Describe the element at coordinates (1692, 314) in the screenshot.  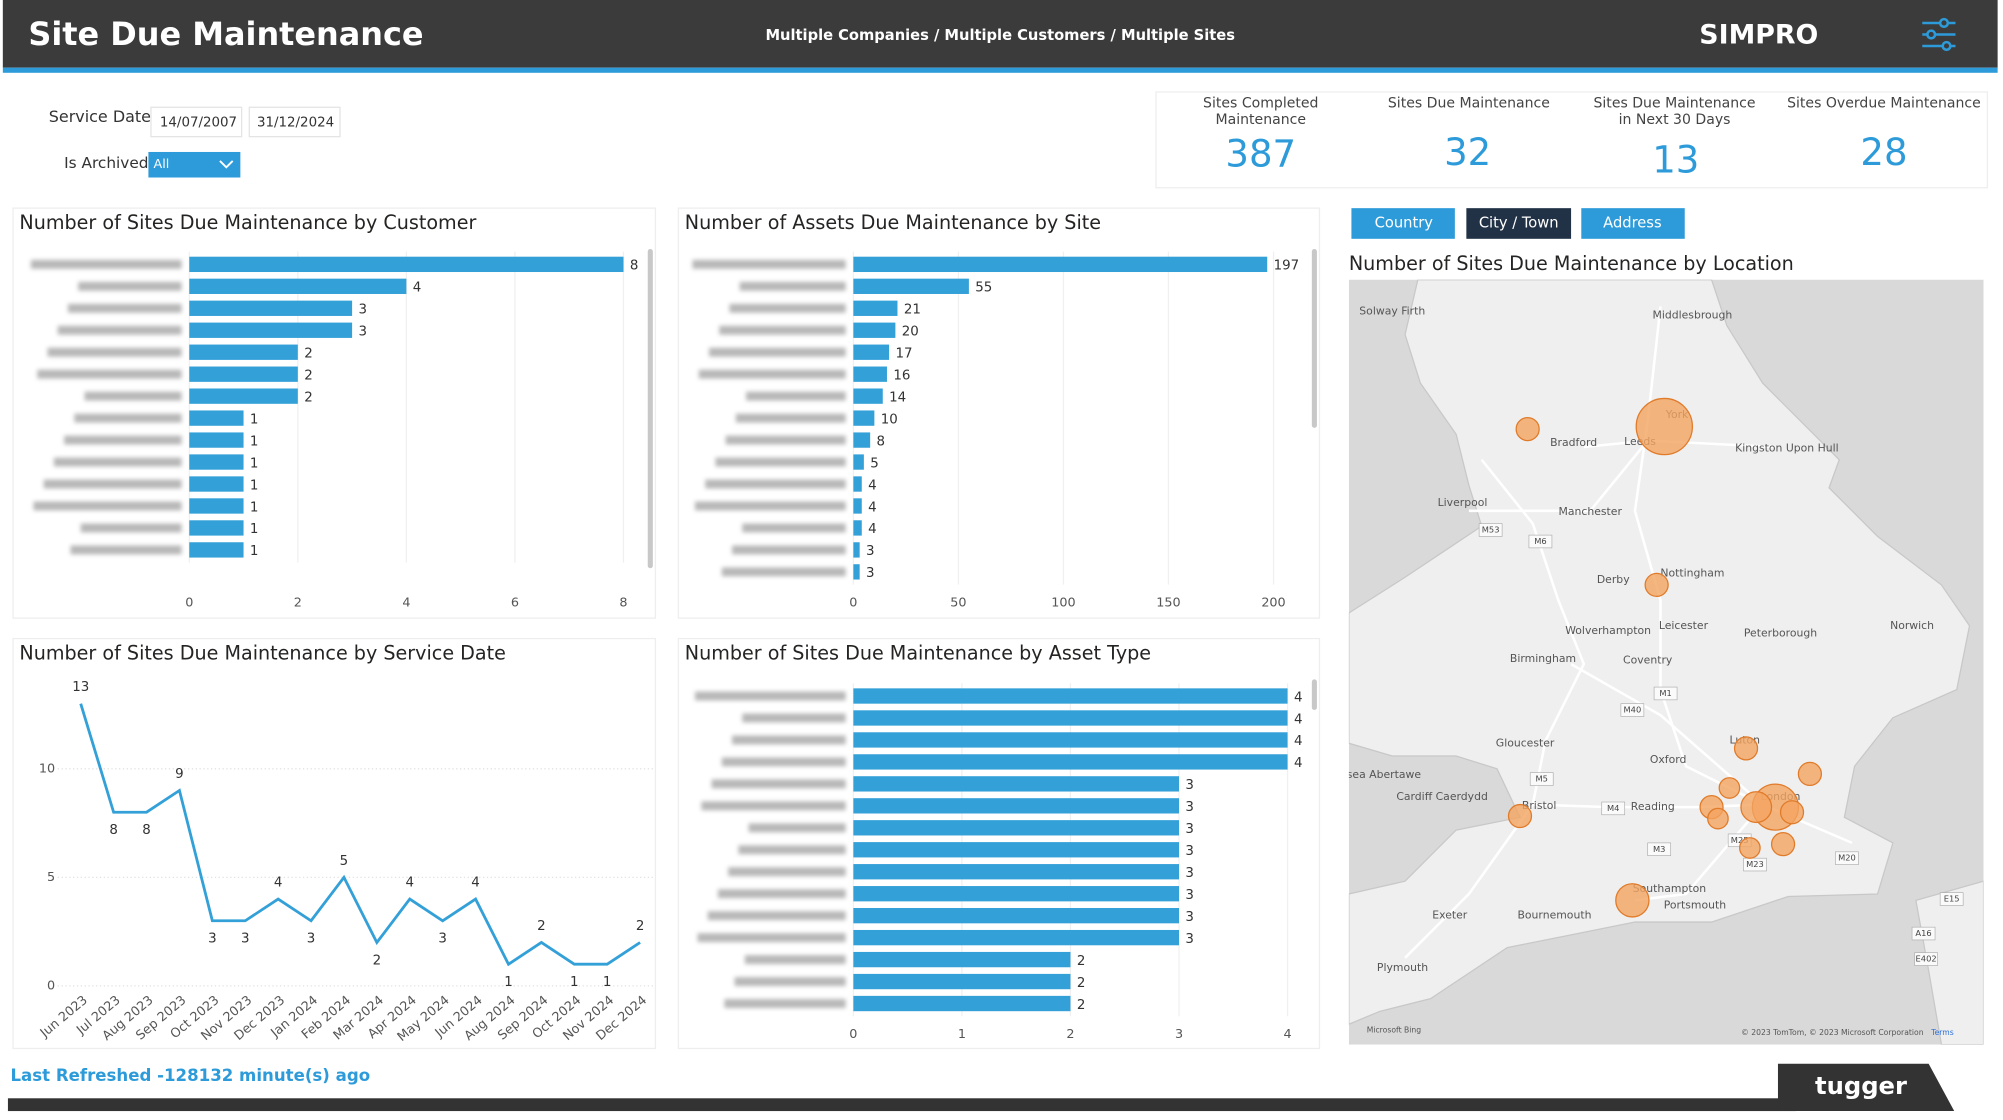
I see `map-place-label: Middlesbrough` at that location.